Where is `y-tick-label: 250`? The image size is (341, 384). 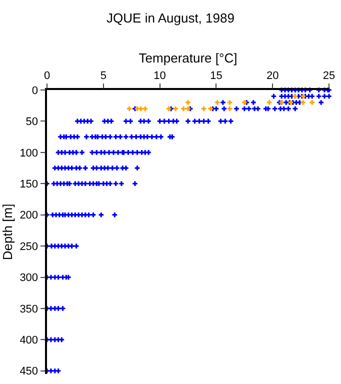
y-tick-label: 250 is located at coordinates (29, 246).